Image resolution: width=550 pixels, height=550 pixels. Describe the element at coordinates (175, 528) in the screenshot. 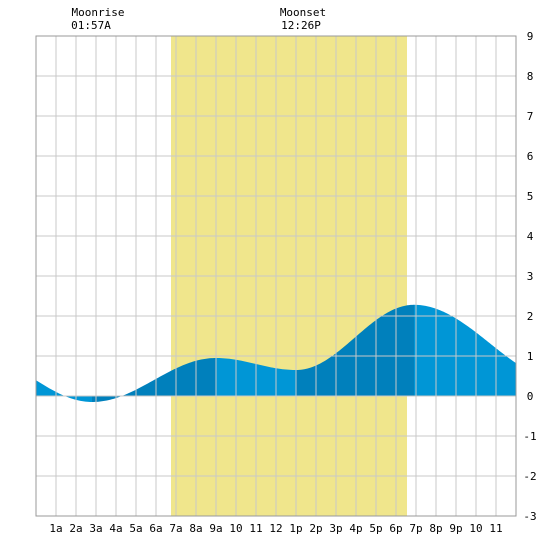

I see `x-tick-label: 7a` at that location.